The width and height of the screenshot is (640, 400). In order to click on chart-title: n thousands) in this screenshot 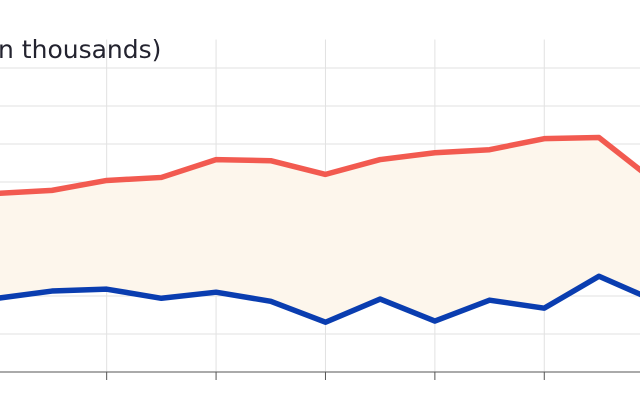, I will do `click(80, 49)`.